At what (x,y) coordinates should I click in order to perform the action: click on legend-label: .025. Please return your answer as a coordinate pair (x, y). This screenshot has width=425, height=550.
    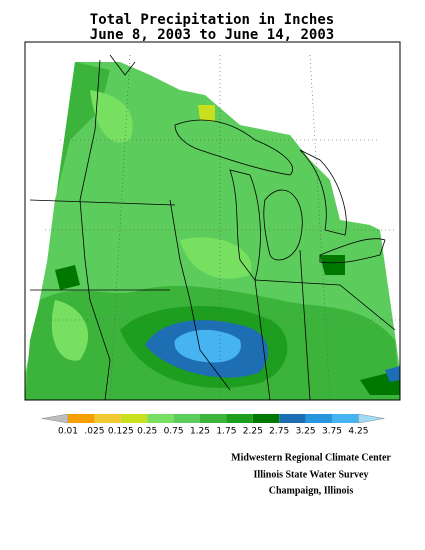
    Looking at the image, I should click on (94, 432).